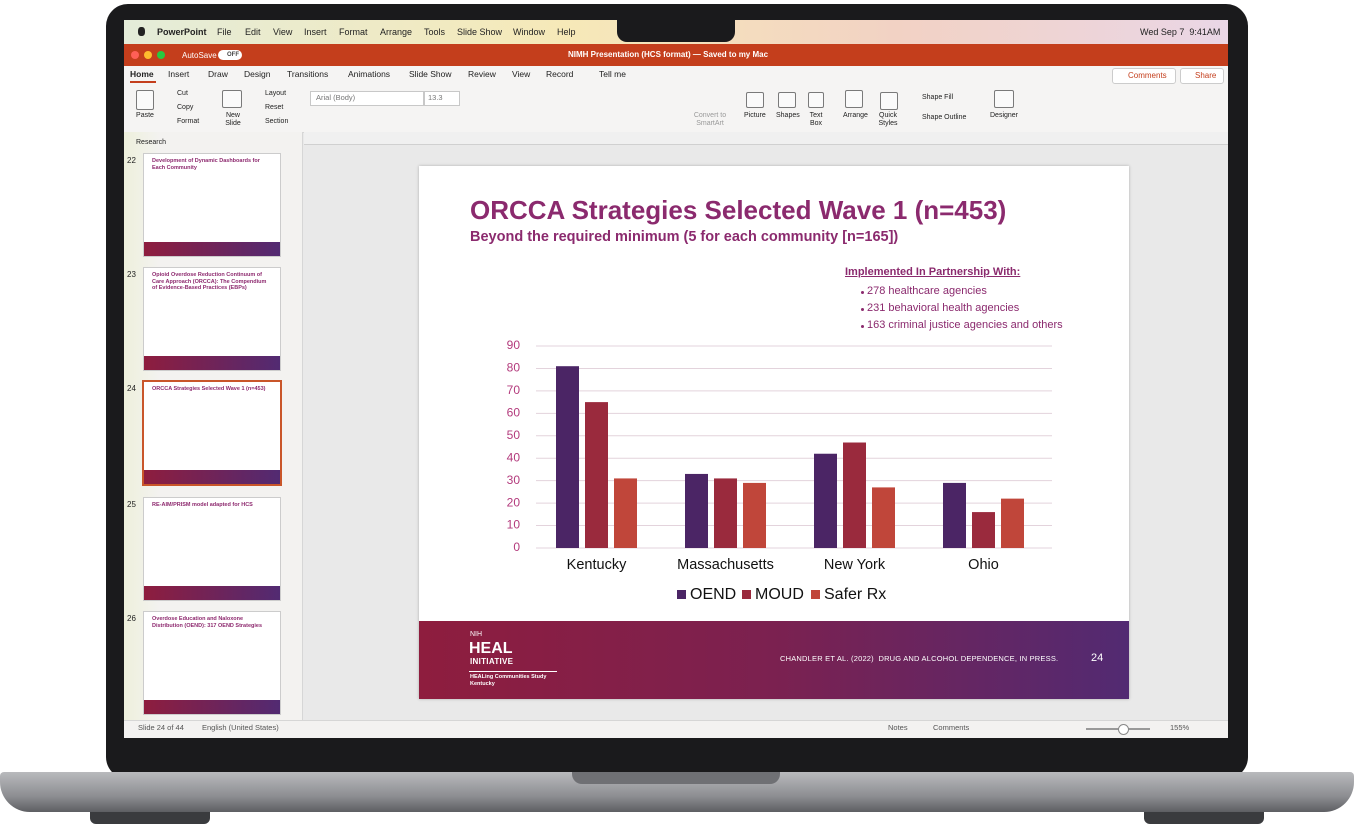 The image size is (1354, 830). What do you see at coordinates (367, 98) in the screenshot?
I see `font-box` at bounding box center [367, 98].